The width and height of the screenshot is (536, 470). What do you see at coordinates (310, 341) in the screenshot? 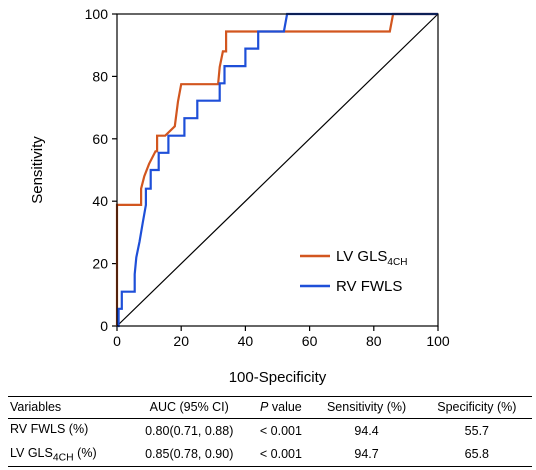
I see `x-tick-label: 60` at bounding box center [310, 341].